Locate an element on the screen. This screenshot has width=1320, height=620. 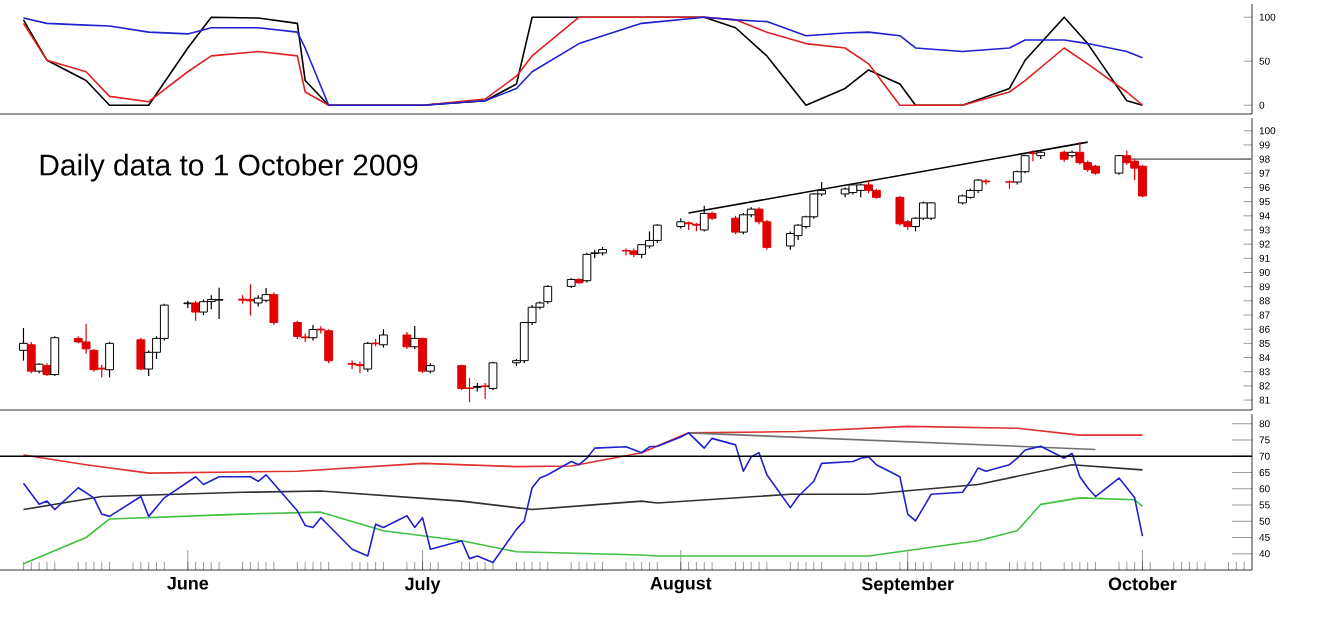
x-tick-label: July is located at coordinates (422, 585).